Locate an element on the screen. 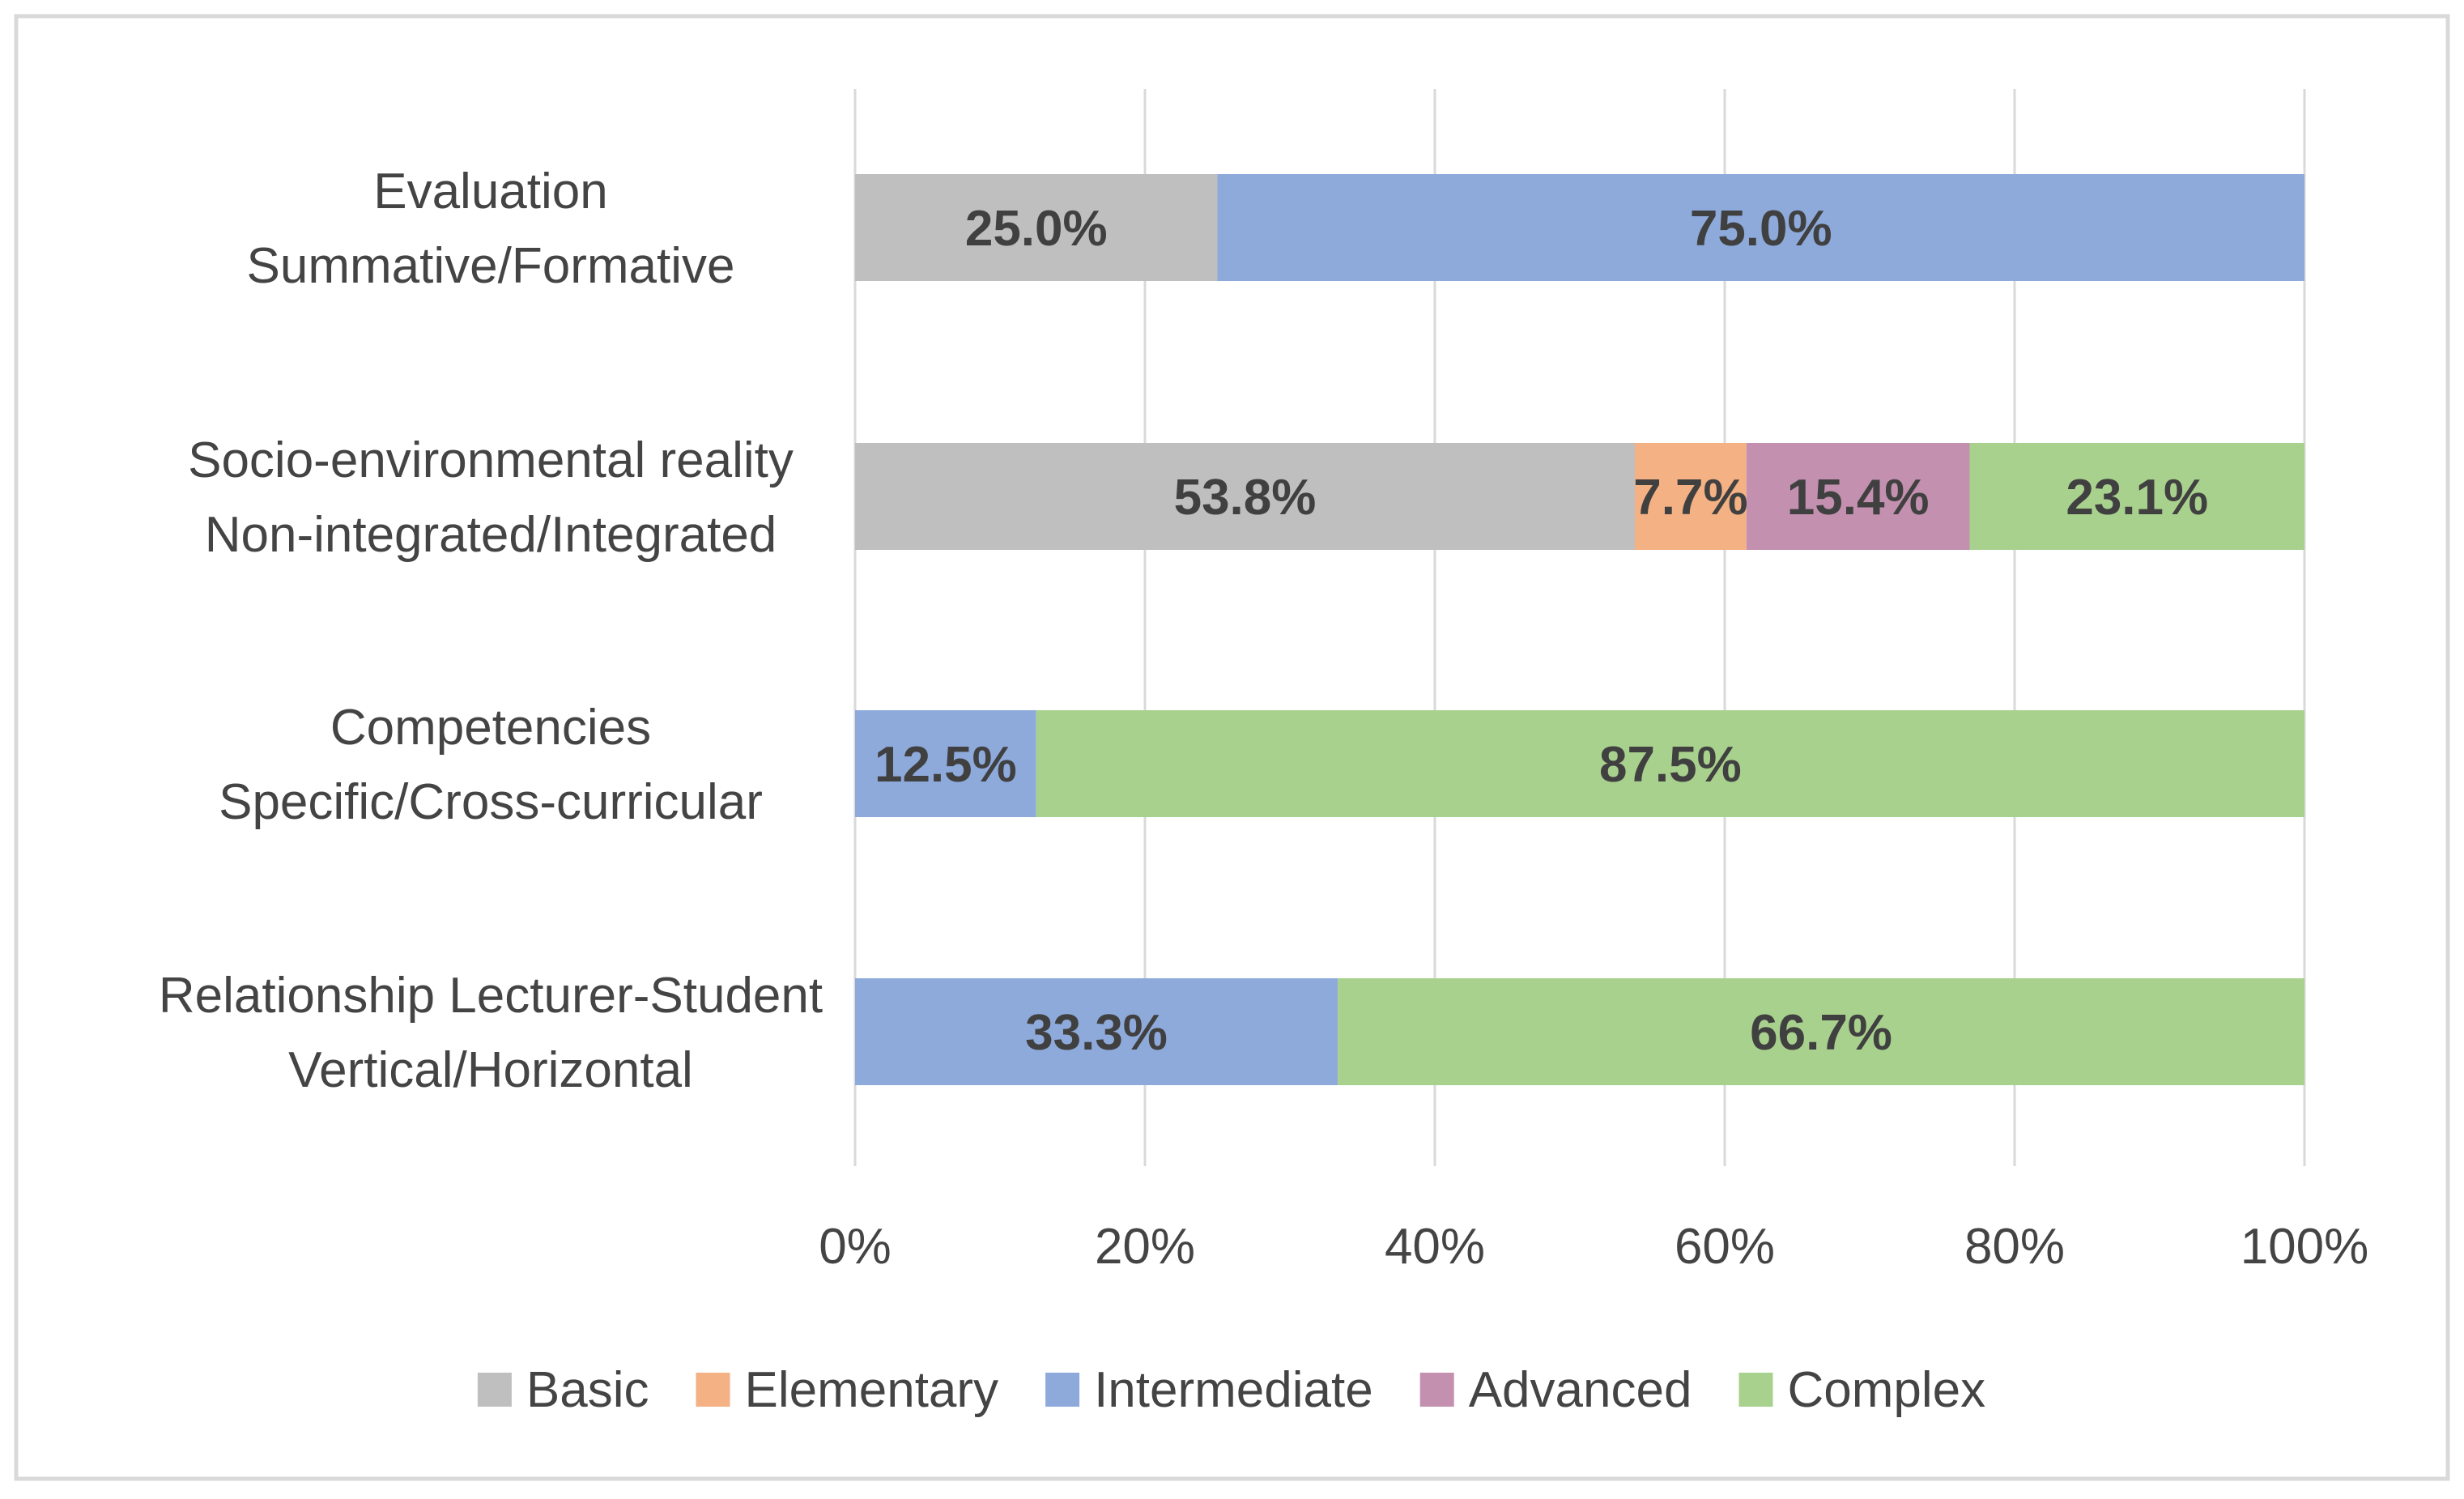 The width and height of the screenshot is (2464, 1499). category-label: Socio-environmental reality is located at coordinates (491, 460).